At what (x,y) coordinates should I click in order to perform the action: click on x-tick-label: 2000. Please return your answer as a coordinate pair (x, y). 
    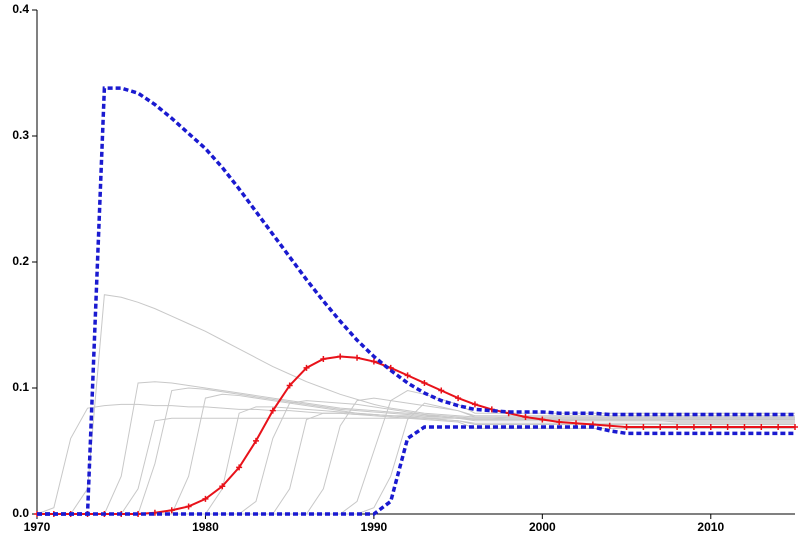
    Looking at the image, I should click on (542, 527).